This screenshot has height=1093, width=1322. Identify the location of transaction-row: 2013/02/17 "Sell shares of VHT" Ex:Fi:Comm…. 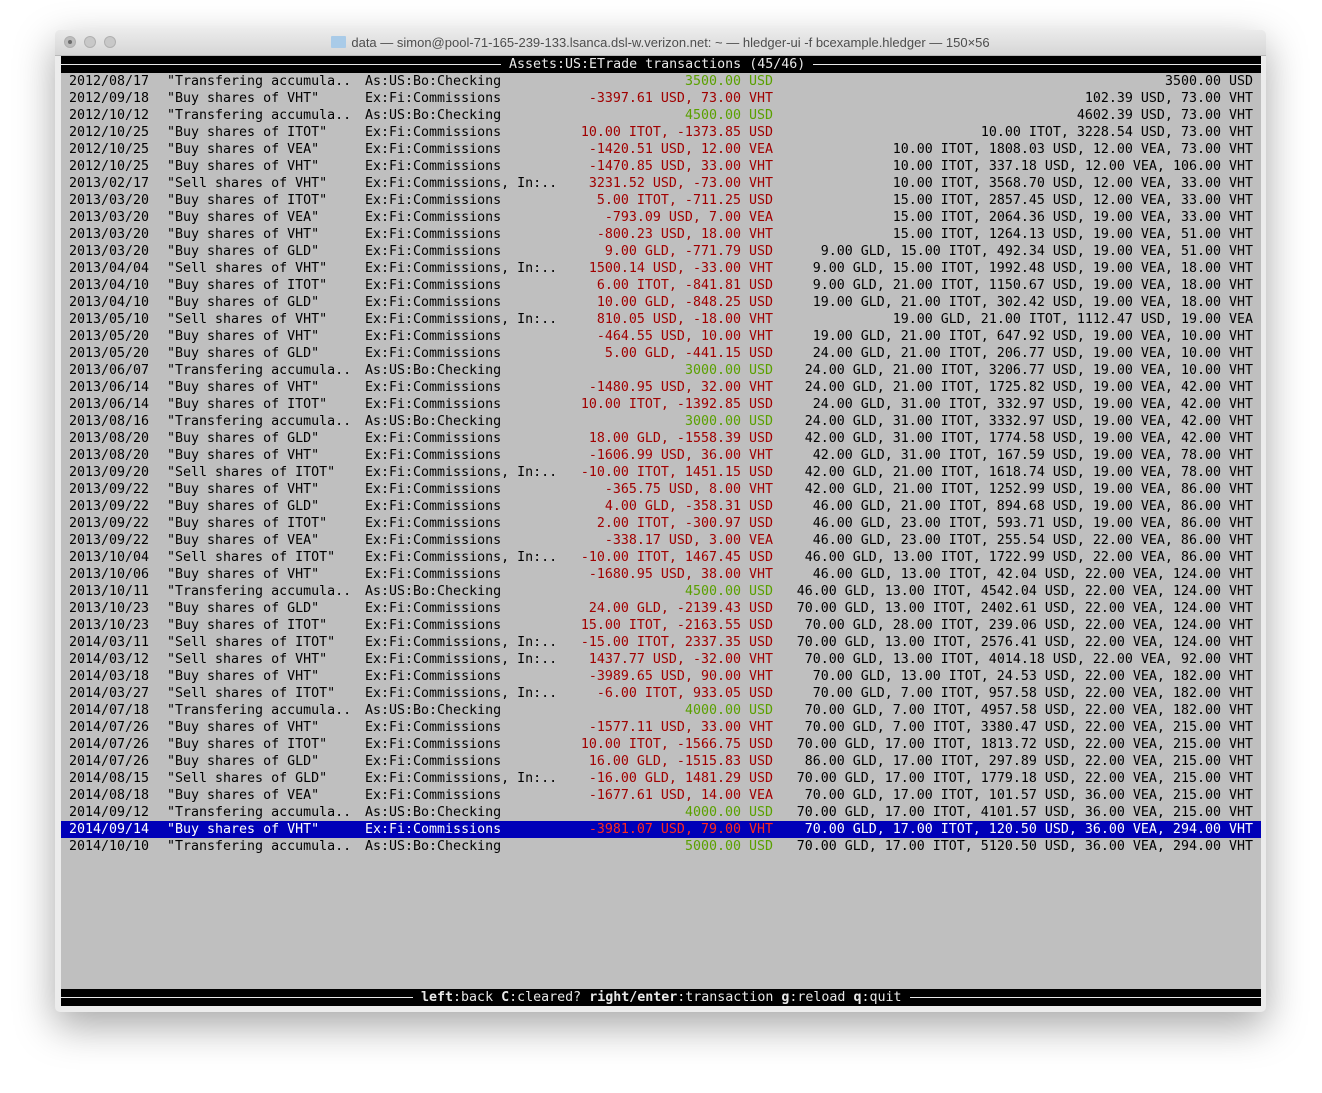
(661, 183).